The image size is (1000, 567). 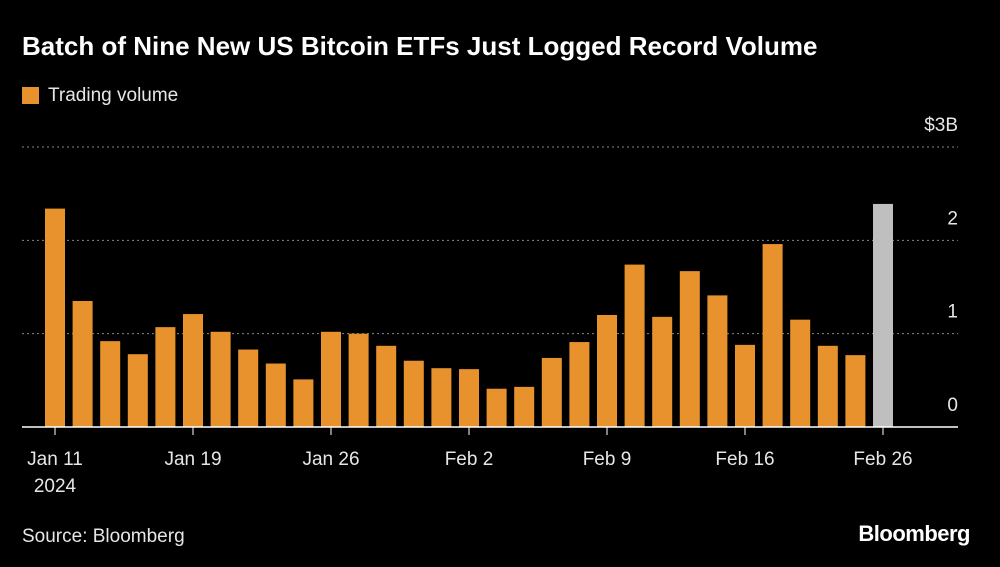 What do you see at coordinates (55, 459) in the screenshot?
I see `x-tick-label: Jan 11` at bounding box center [55, 459].